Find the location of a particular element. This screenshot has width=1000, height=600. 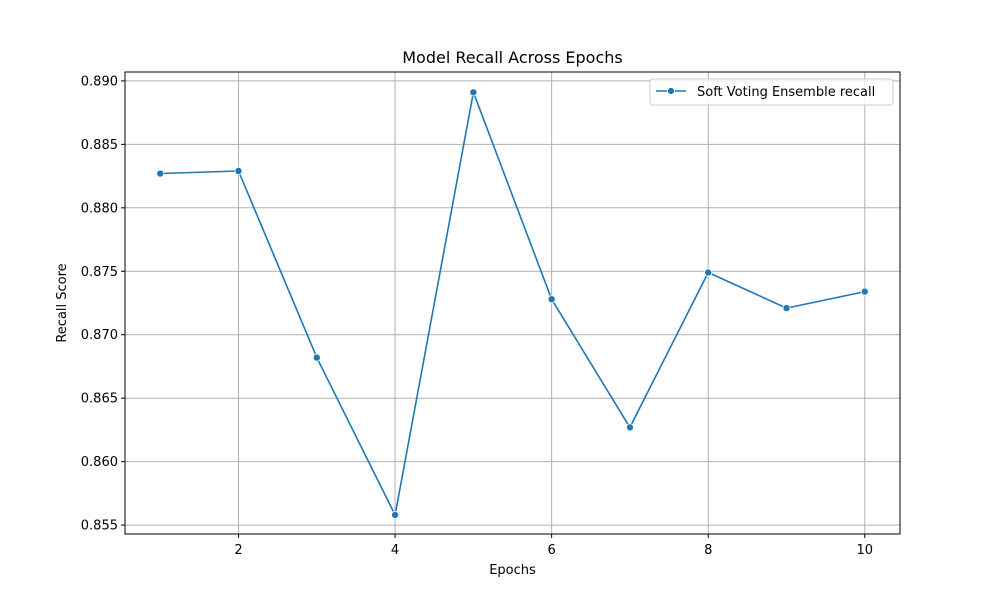

y-tick-label: 0.860 is located at coordinates (99, 462).